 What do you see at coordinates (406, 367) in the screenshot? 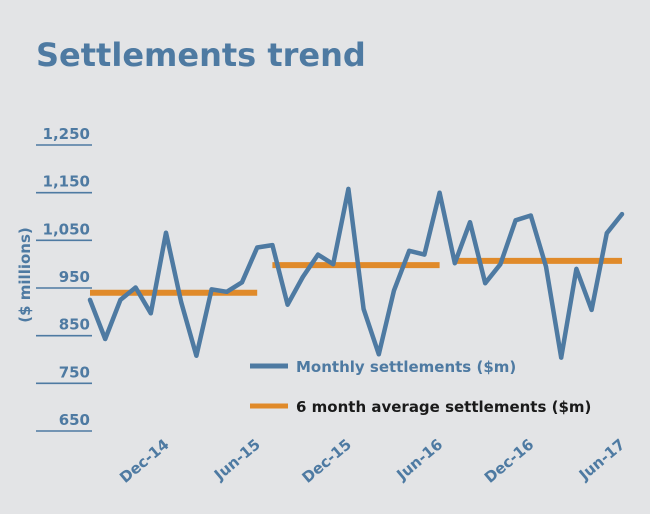
I see `legend-label-monthly: Monthly settlements ($m)` at bounding box center [406, 367].